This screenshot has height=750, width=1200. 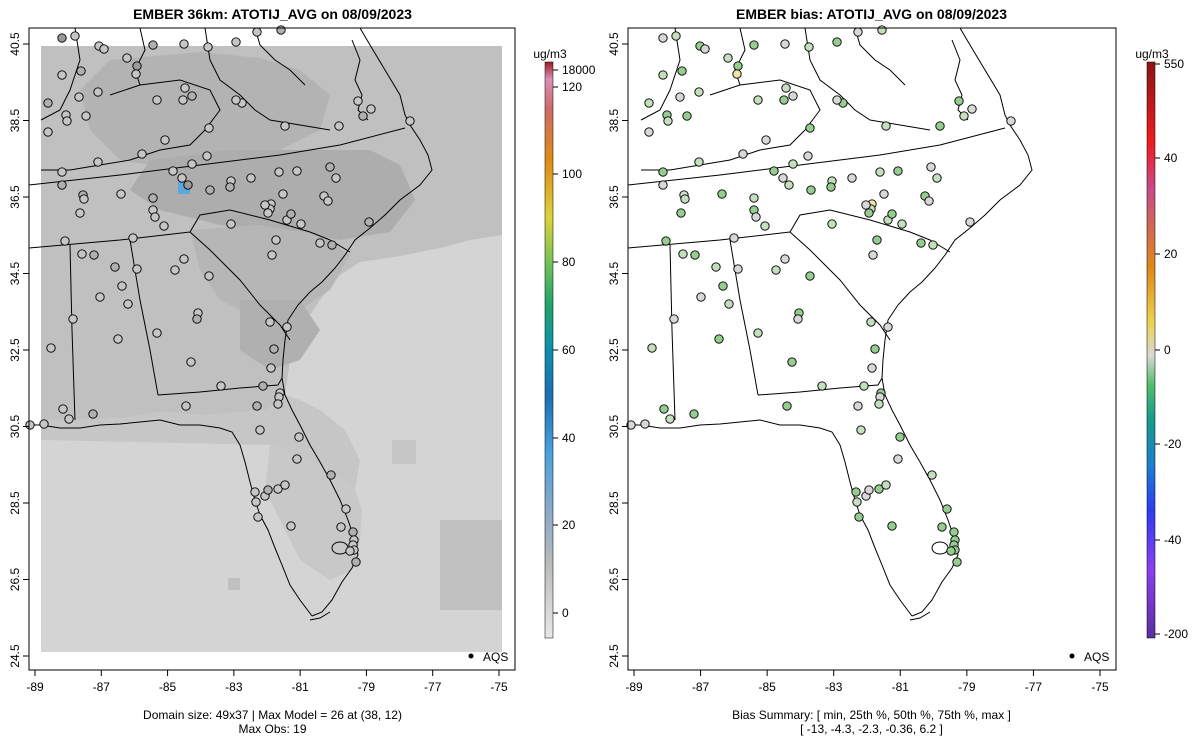 What do you see at coordinates (579, 70) in the screenshot?
I see `colorbar-tick-label: 18000` at bounding box center [579, 70].